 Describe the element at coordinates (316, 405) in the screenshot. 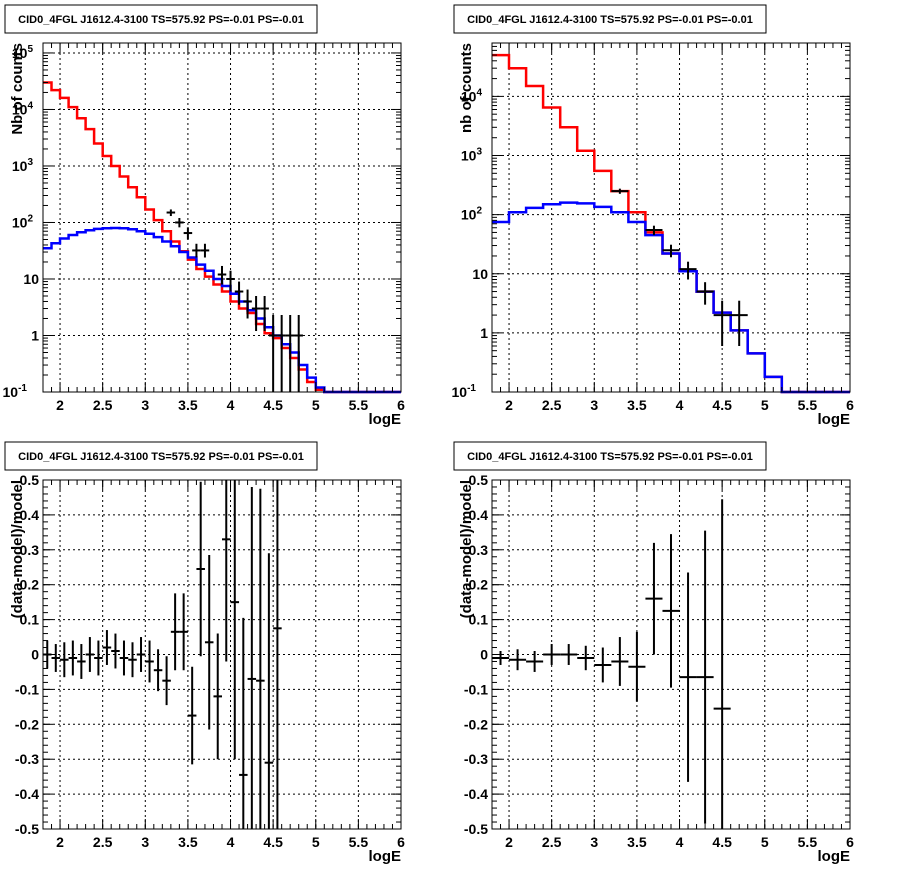

I see `x-tick-label: 5` at that location.